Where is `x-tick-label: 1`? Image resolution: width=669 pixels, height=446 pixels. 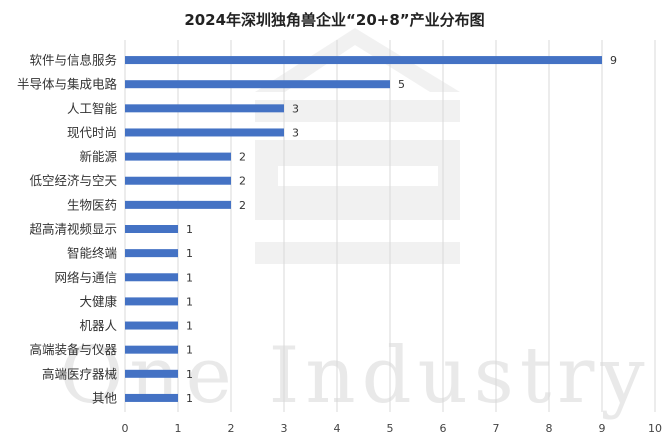
x-tick-label: 1 is located at coordinates (178, 428).